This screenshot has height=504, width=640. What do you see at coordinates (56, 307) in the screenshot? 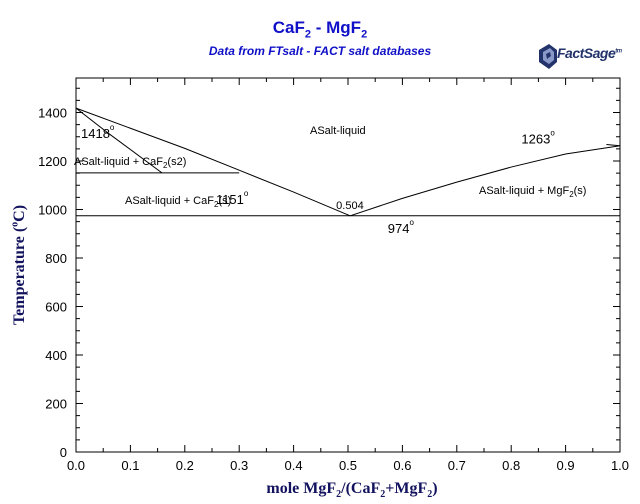
I see `y-tick-label: 600` at bounding box center [56, 307].